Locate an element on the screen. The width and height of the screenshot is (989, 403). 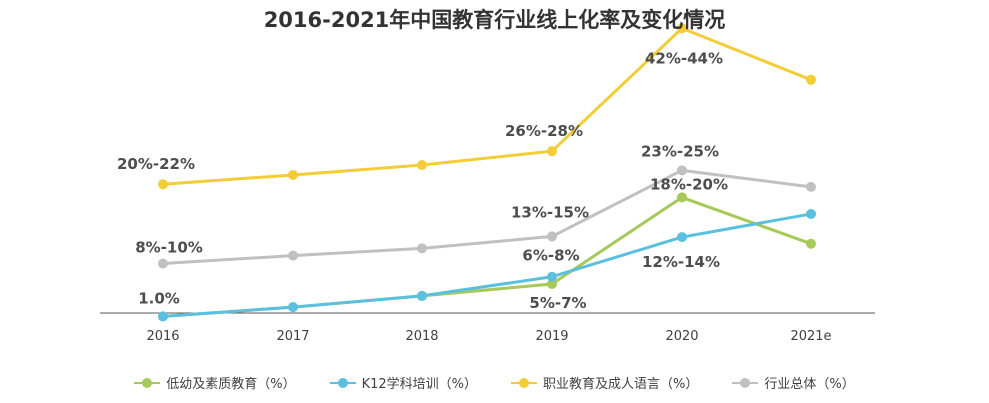
data-point-industry-total-2021e is located at coordinates (811, 186).